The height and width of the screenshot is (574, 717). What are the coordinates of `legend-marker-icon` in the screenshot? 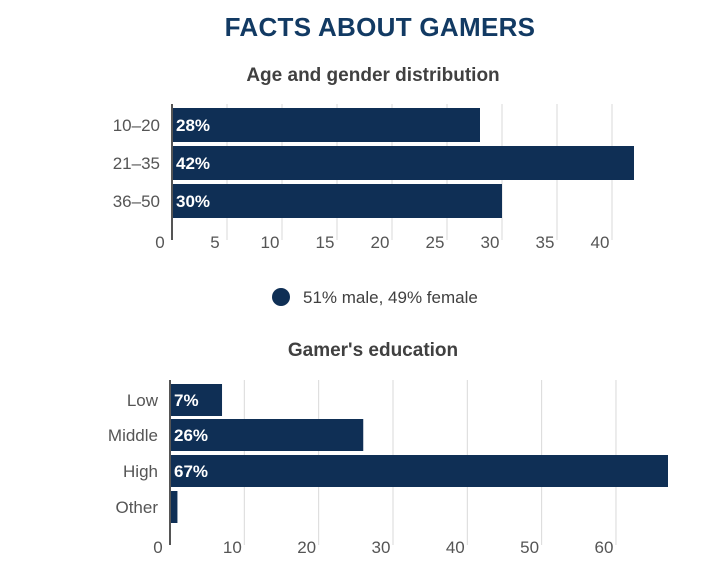 It's located at (281, 297).